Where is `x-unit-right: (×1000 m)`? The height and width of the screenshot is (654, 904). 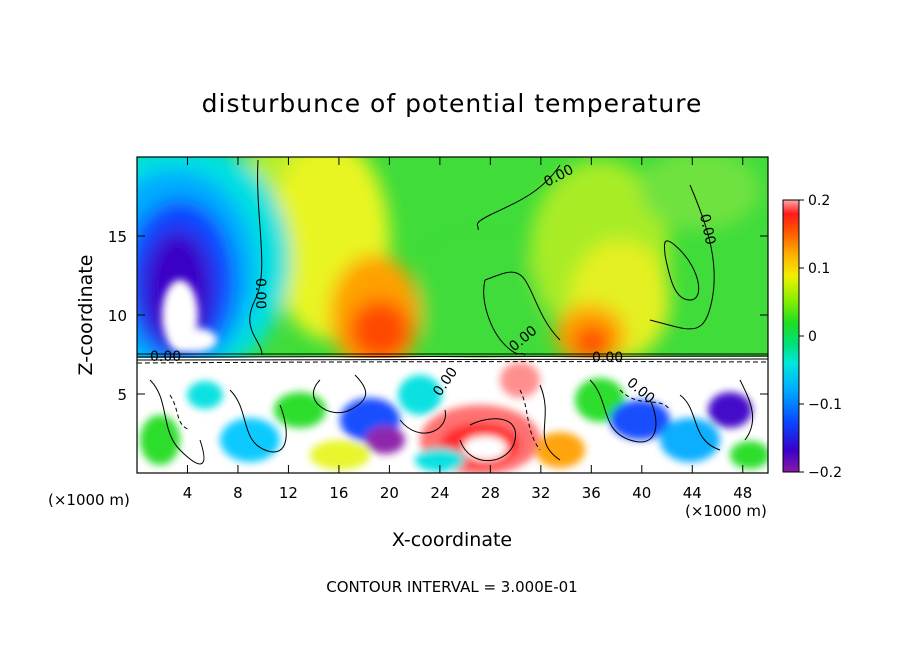
x-unit-right: (×1000 m) is located at coordinates (726, 511).